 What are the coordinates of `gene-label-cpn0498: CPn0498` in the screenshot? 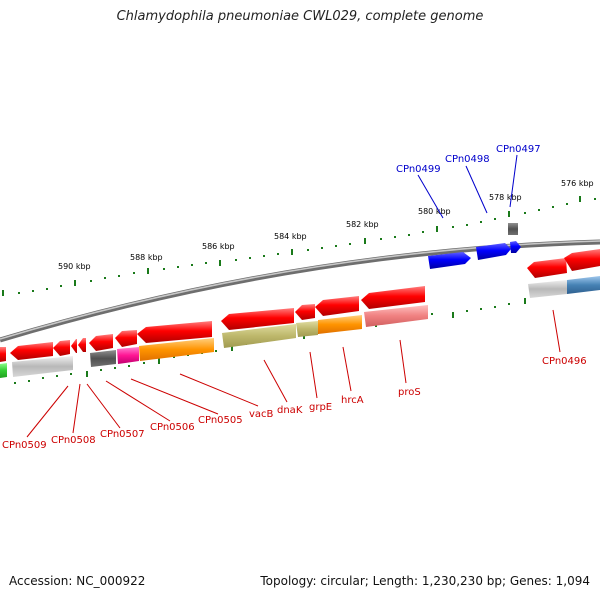 It's located at (467, 159).